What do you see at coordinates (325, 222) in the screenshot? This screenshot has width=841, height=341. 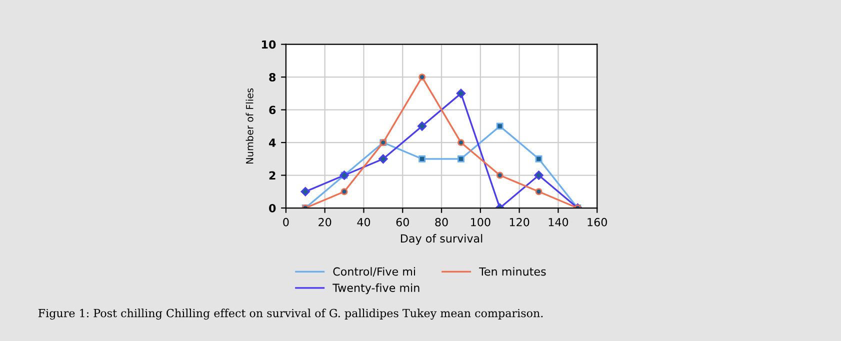 I see `x-tick-label: 20` at bounding box center [325, 222].